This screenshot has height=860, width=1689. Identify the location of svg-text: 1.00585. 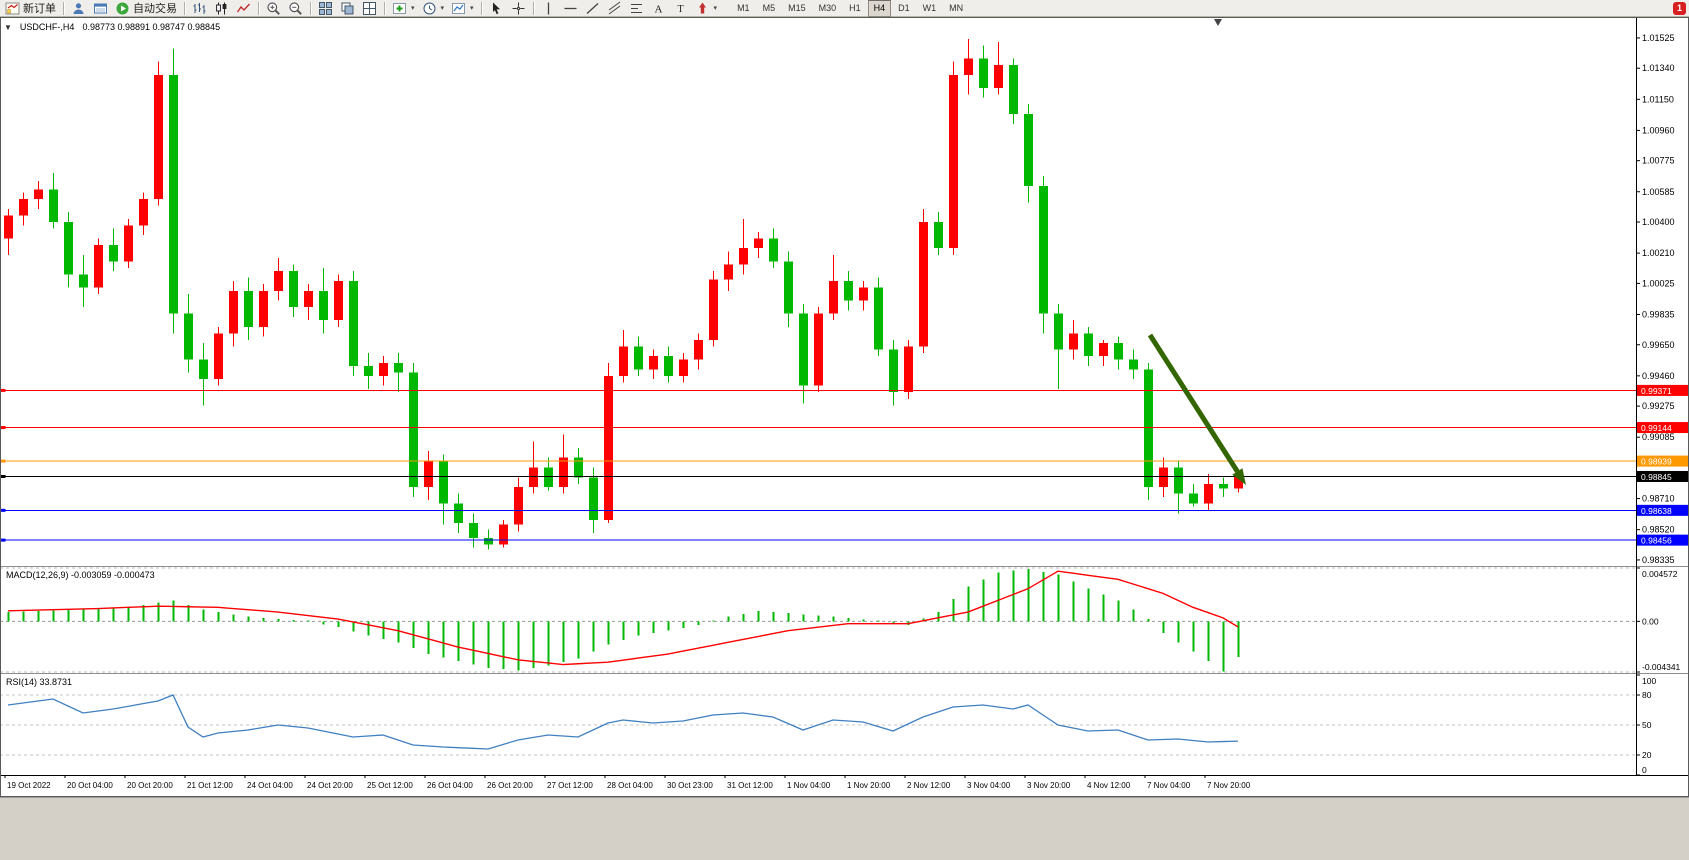
(1658, 192).